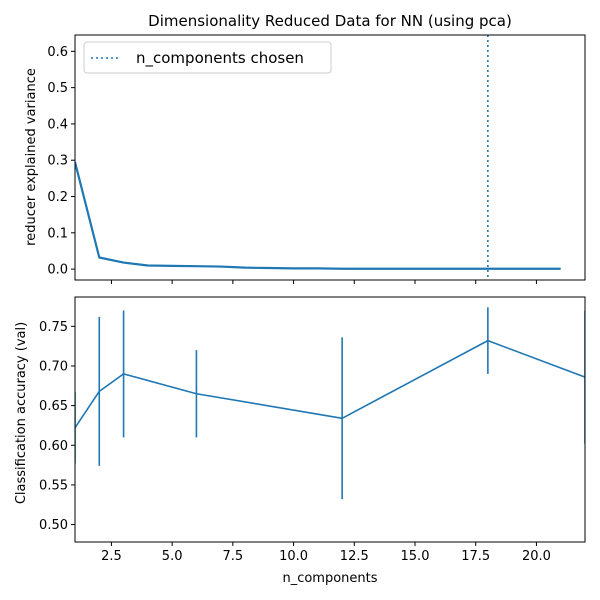 The image size is (600, 600). Describe the element at coordinates (57, 52) in the screenshot. I see `top-y-tick-label: 0.6` at that location.